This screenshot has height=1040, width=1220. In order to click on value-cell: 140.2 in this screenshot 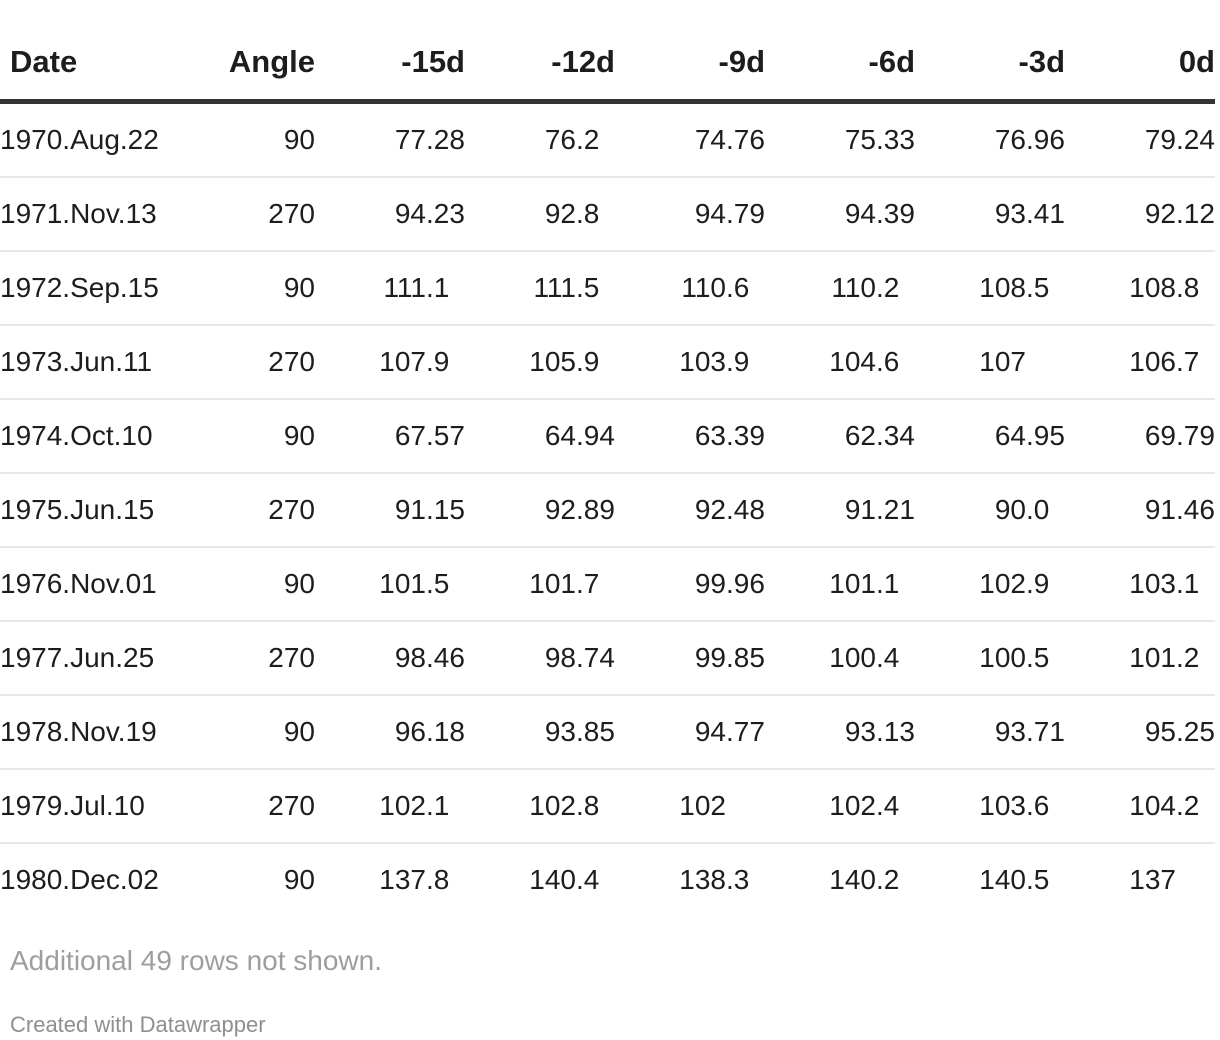, I will do `click(840, 879)`.